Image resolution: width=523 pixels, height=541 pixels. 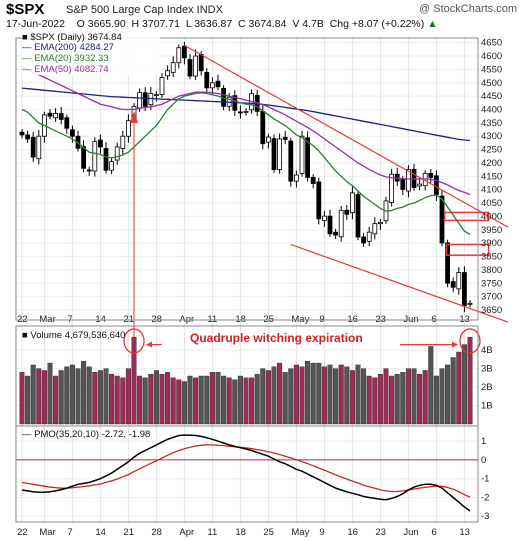 I want to click on price-y-tick-label: 4200, so click(x=491, y=163).